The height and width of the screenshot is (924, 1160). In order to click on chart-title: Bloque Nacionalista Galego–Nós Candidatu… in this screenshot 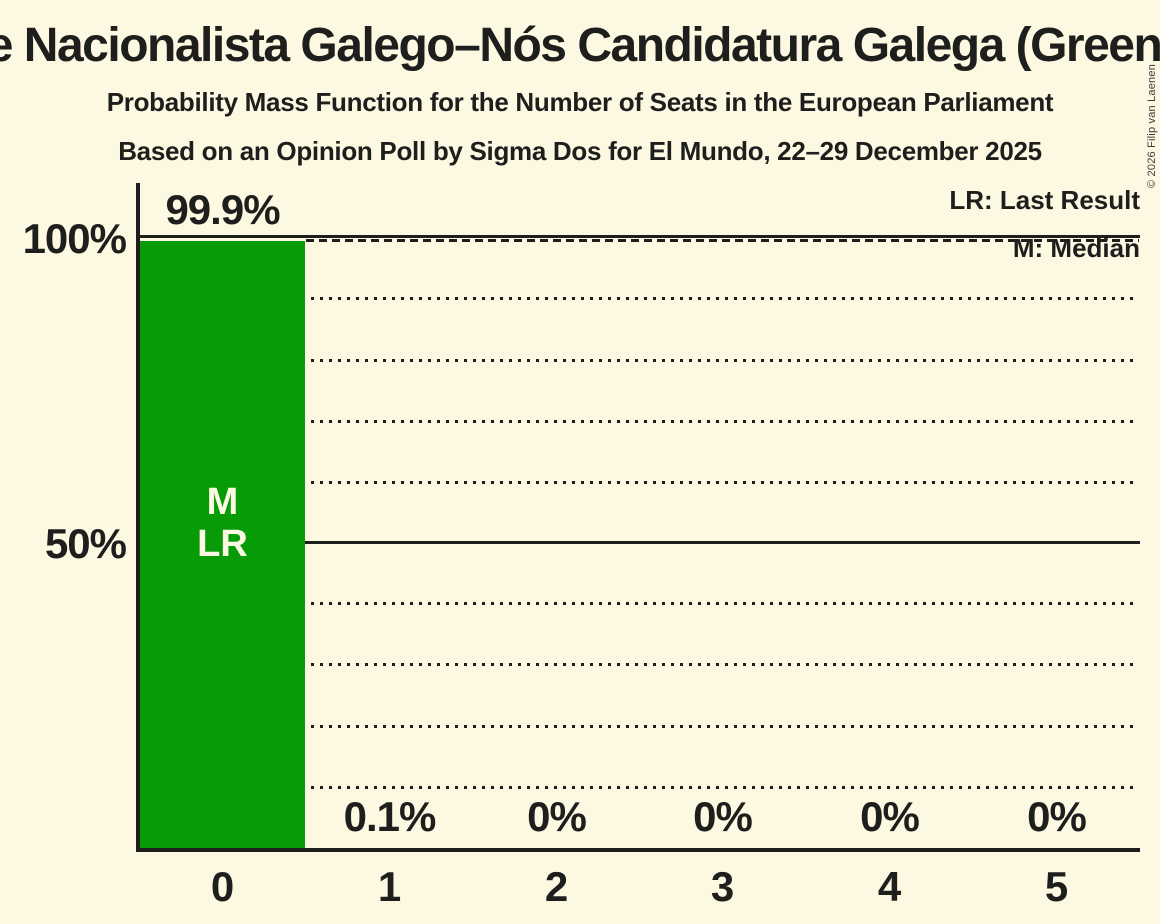, I will do `click(580, 45)`.